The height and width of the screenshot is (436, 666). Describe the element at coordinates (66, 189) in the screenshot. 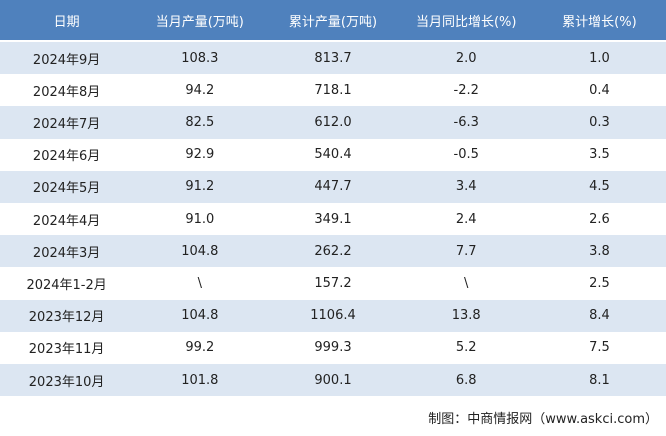

I see `date-cell: 2024年5月` at that location.